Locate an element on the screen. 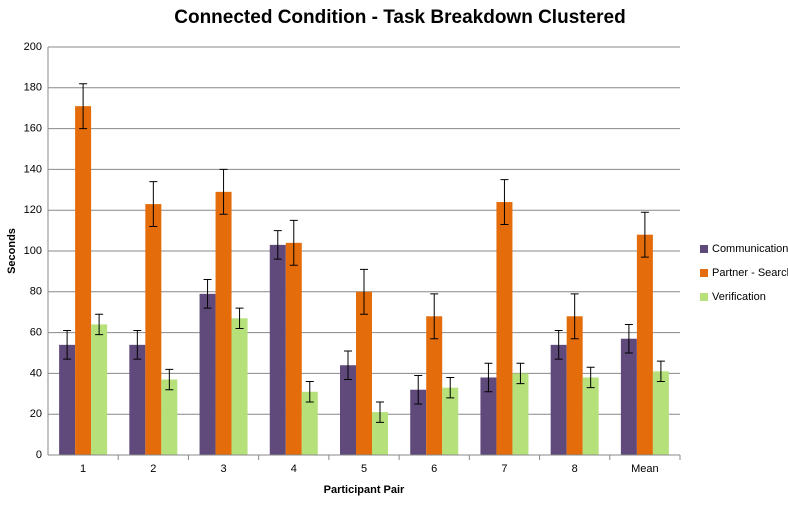  x-tick-label: 5 is located at coordinates (364, 469).